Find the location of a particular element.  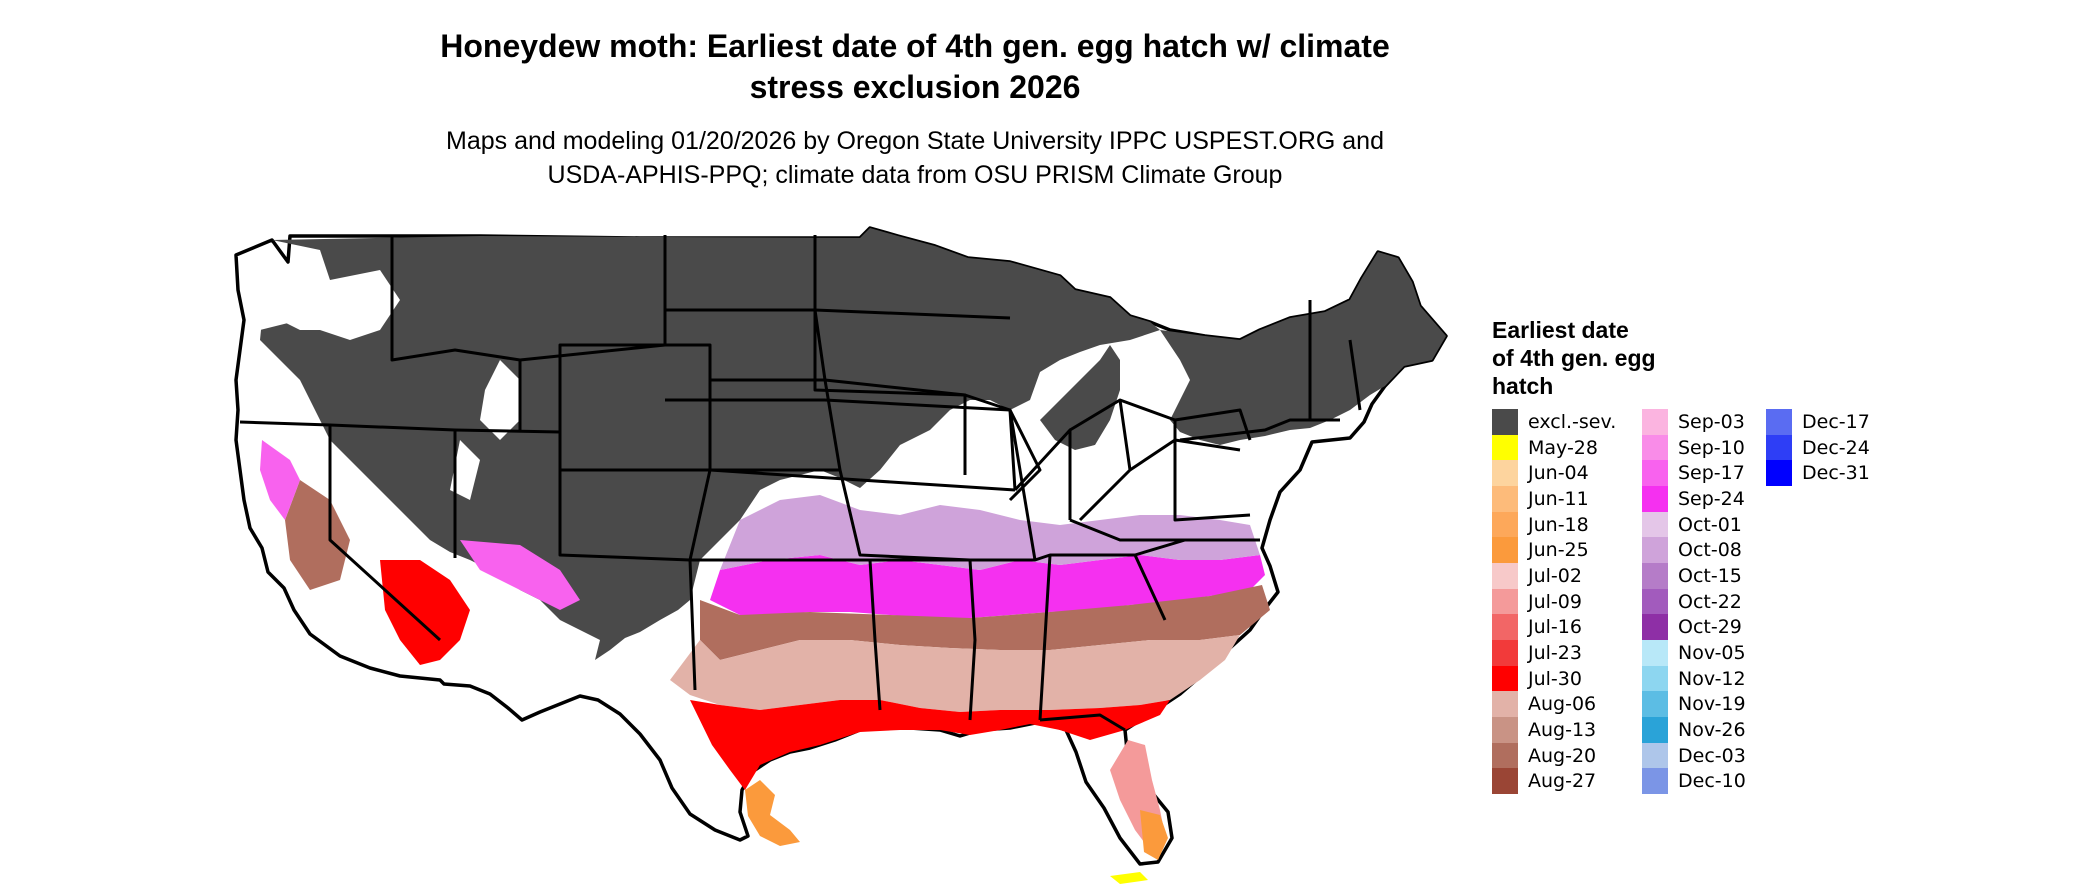

legend-title-line-1: Earliest date is located at coordinates (1560, 330).